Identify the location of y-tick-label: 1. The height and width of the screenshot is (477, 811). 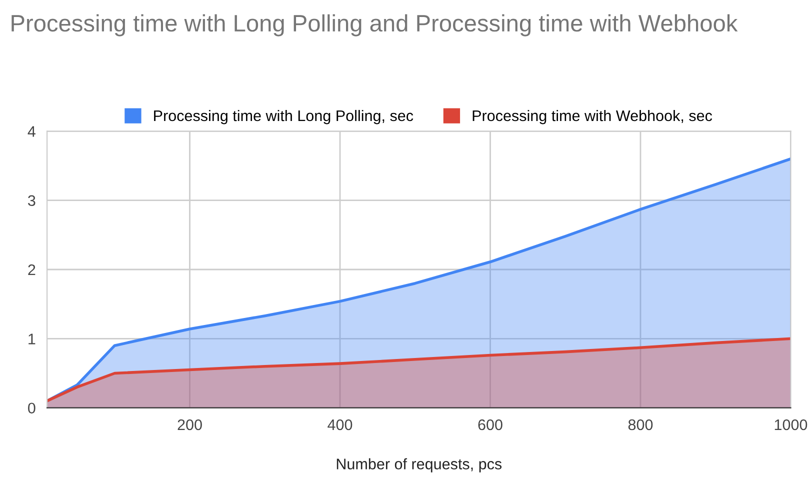
(32, 339).